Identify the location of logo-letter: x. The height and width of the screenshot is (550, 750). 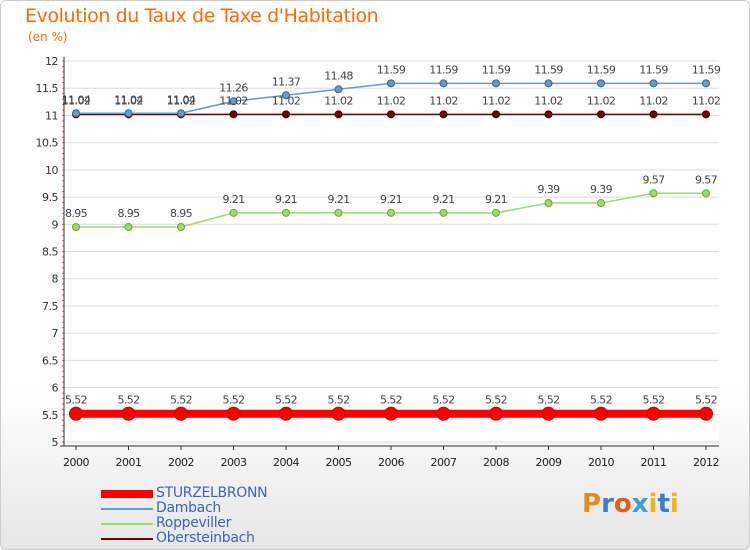
(640, 504).